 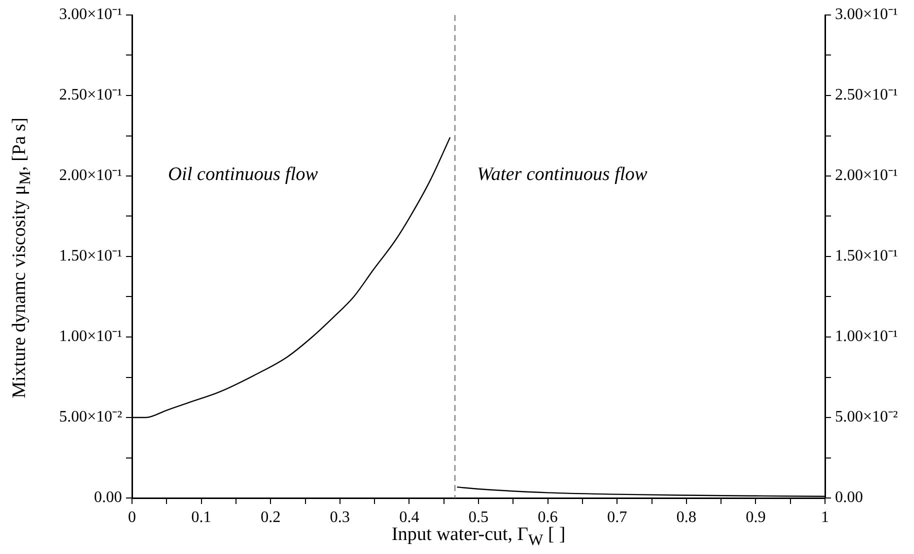 What do you see at coordinates (562, 174) in the screenshot?
I see `annotation: Water continuous flow` at bounding box center [562, 174].